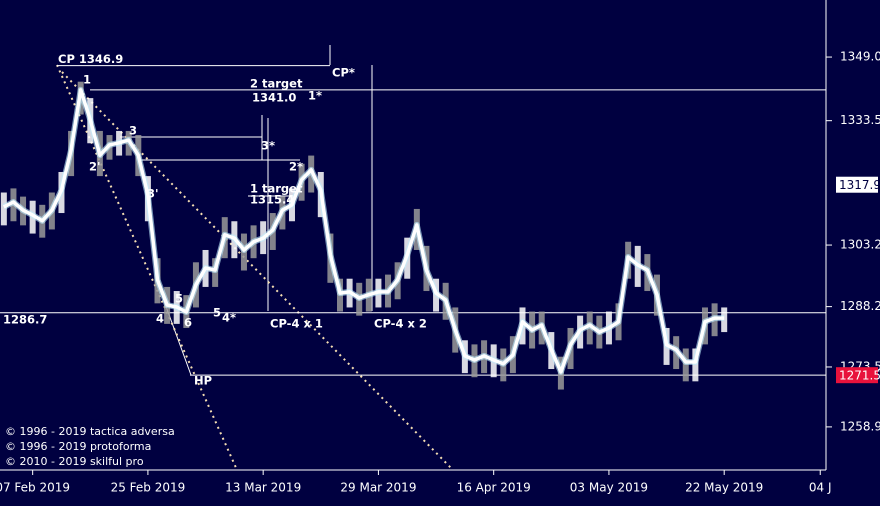  I want to click on price-marker-box, so click(857, 184).